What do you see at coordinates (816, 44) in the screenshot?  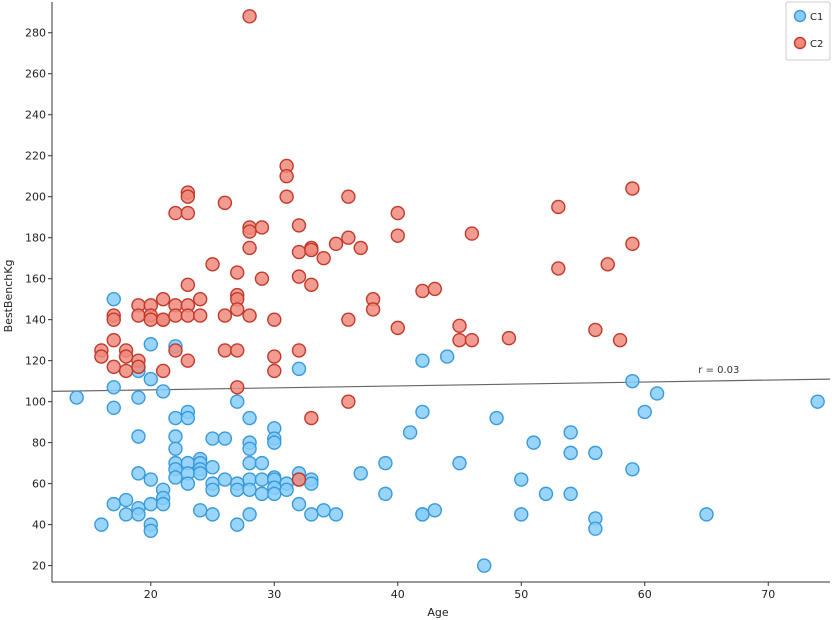 I see `legend-label-c2: C2` at bounding box center [816, 44].